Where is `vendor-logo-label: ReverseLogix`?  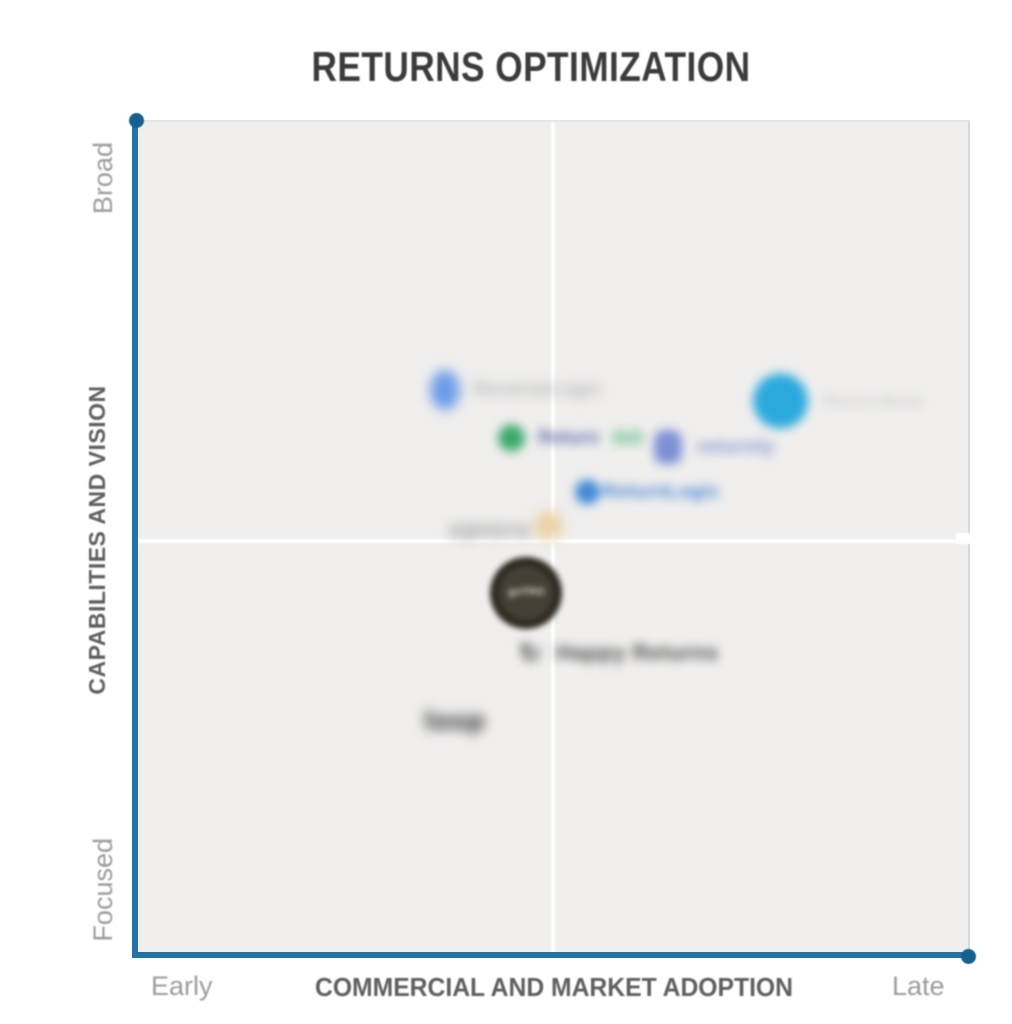
vendor-logo-label: ReverseLogix is located at coordinates (537, 390).